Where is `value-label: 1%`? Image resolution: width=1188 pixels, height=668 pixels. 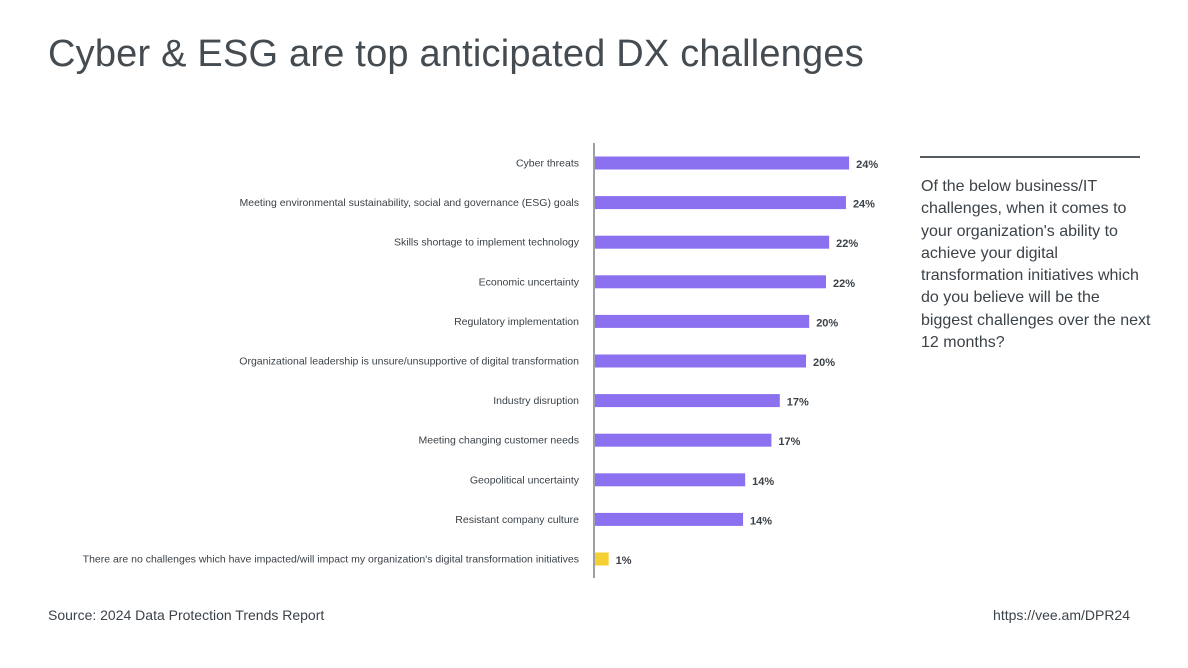 value-label: 1% is located at coordinates (624, 561).